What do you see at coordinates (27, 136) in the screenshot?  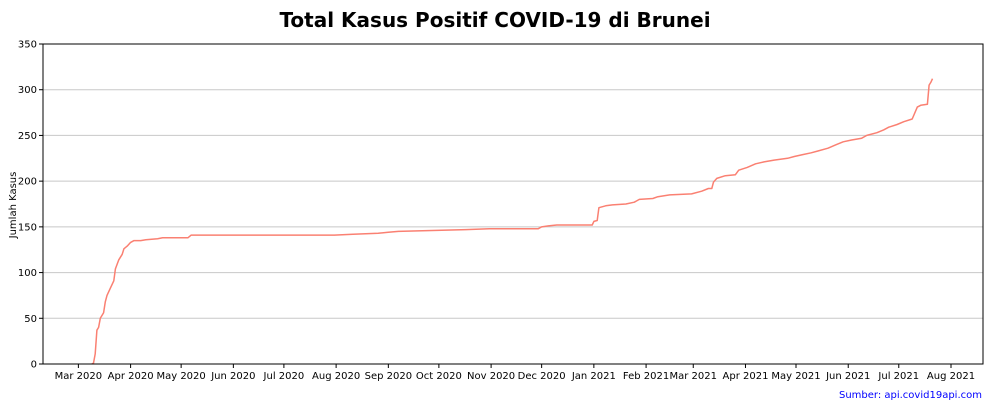 I see `y-tick-label: 250` at bounding box center [27, 136].